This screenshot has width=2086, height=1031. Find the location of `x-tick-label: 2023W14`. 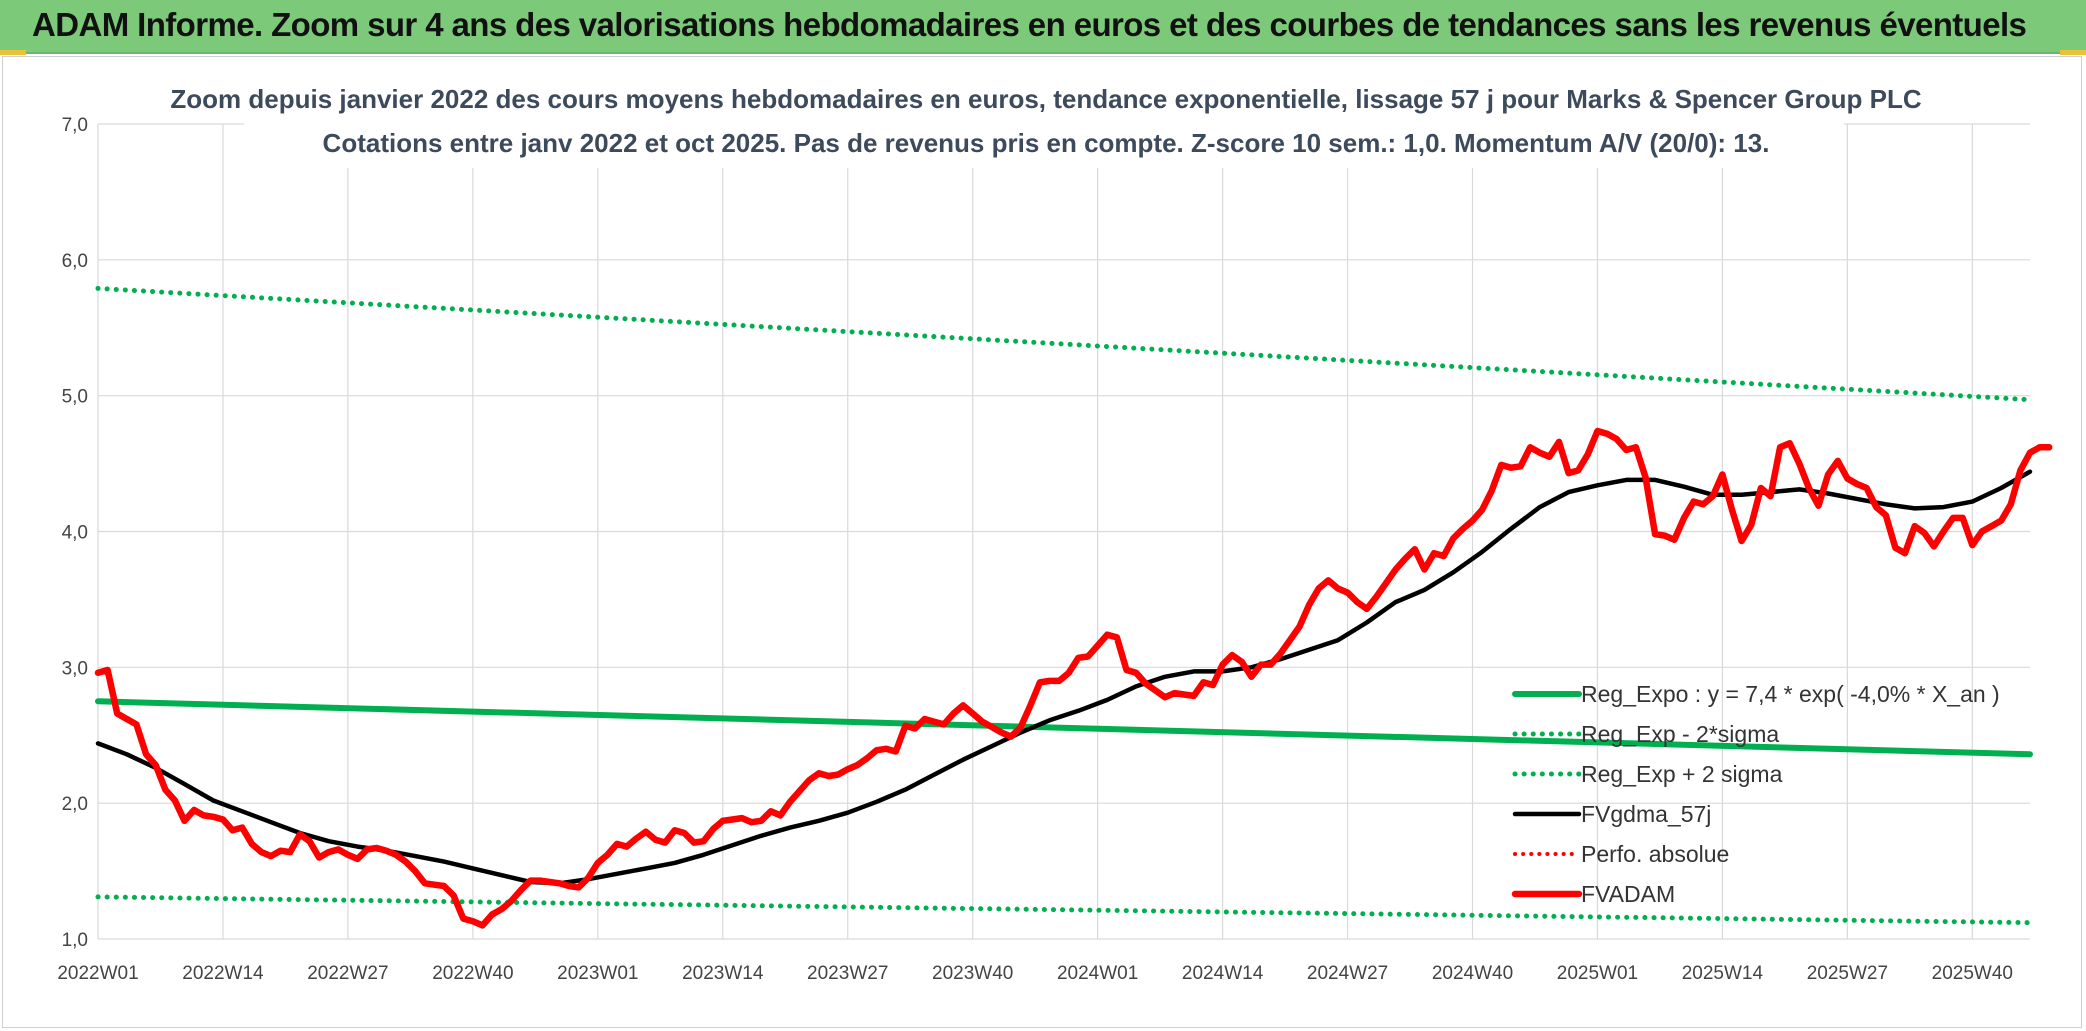

x-tick-label: 2023W14 is located at coordinates (723, 973).